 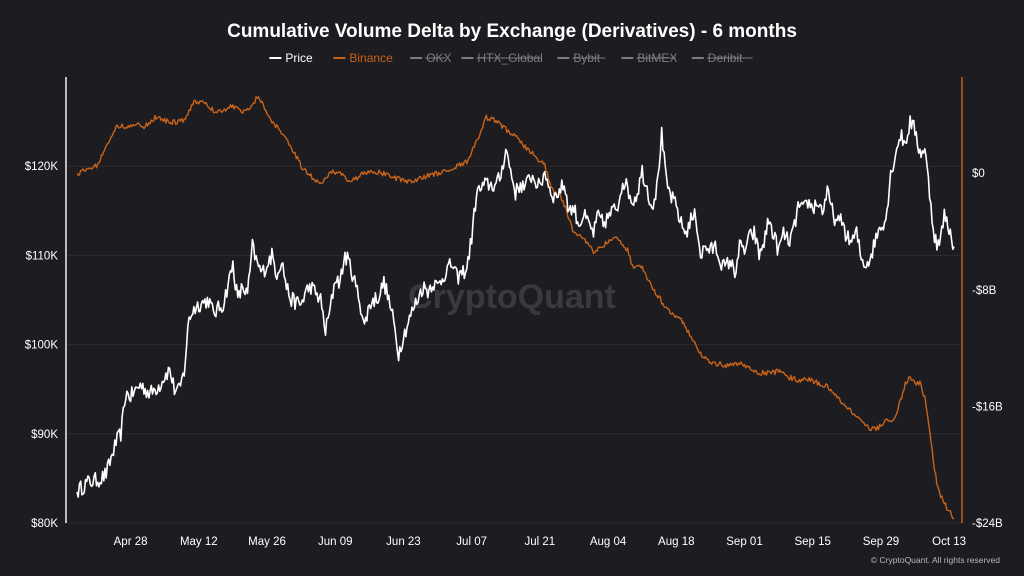 What do you see at coordinates (984, 291) in the screenshot?
I see `y-right-tick-label: -$8B` at bounding box center [984, 291].